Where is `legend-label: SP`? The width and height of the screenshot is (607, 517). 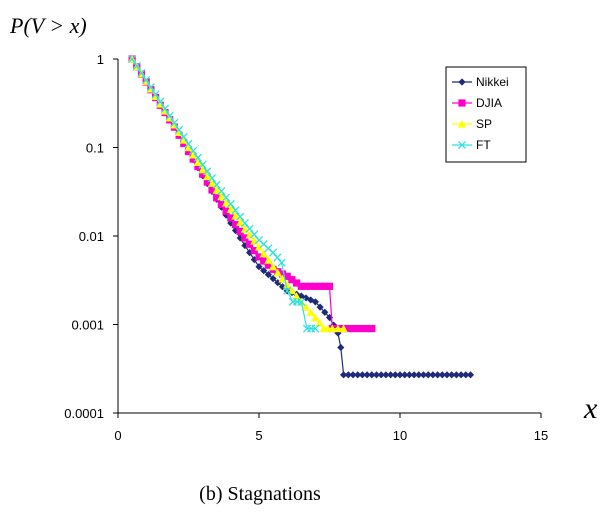
legend-label: SP is located at coordinates (484, 124).